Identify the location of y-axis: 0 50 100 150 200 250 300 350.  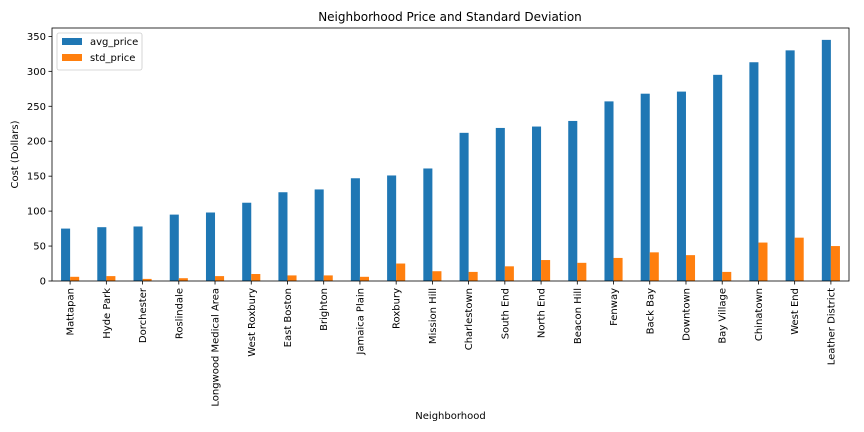
(39, 160).